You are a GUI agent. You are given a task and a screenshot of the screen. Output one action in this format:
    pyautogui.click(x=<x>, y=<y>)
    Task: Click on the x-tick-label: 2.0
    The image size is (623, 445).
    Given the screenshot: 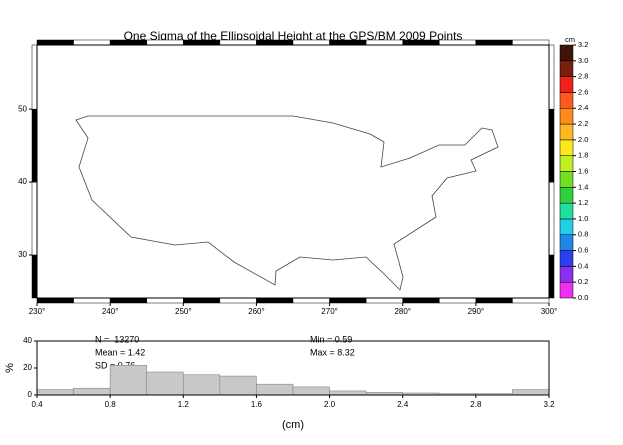 What is the action you would take?
    pyautogui.click(x=330, y=404)
    